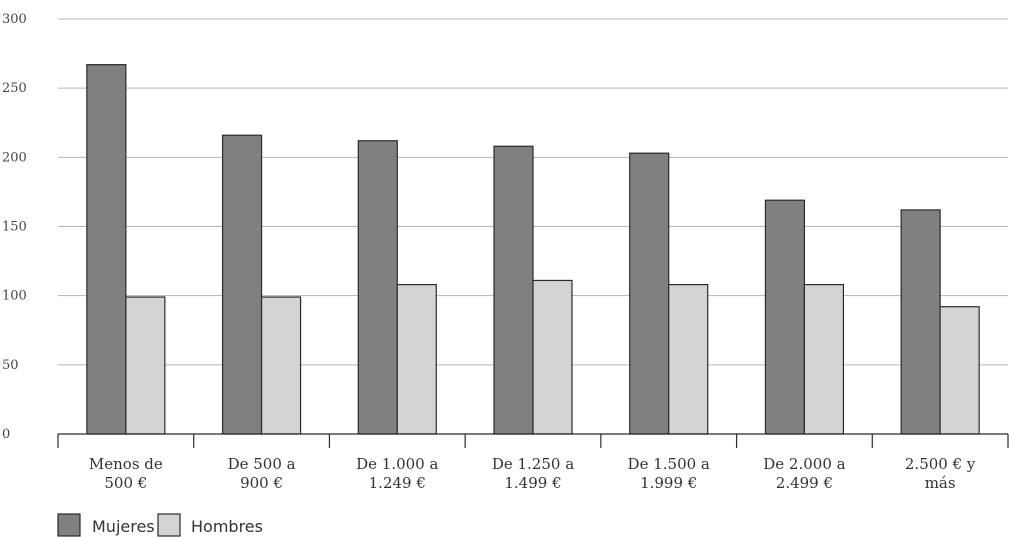 The height and width of the screenshot is (537, 1009). I want to click on y-tick-label: 150, so click(14, 227).